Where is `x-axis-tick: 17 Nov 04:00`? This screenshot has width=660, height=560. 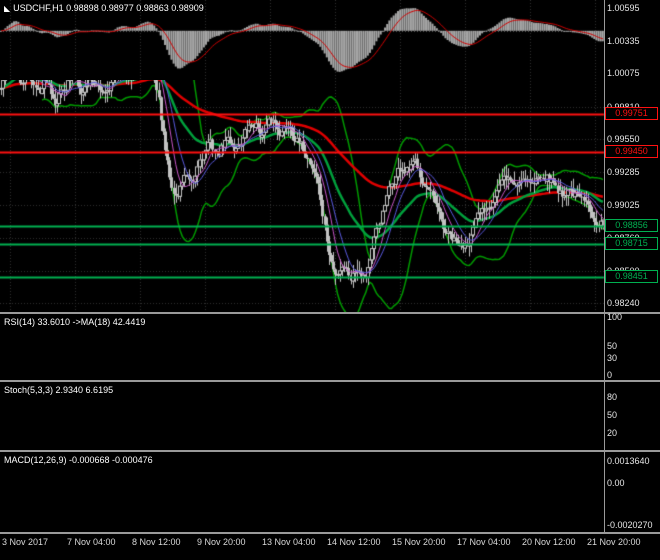 x-axis-tick: 17 Nov 04:00 is located at coordinates (484, 542).